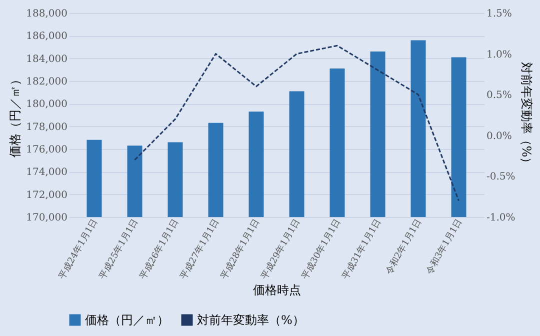  I want to click on y-axis-title: 価格（円／㎡）, so click(15, 116).